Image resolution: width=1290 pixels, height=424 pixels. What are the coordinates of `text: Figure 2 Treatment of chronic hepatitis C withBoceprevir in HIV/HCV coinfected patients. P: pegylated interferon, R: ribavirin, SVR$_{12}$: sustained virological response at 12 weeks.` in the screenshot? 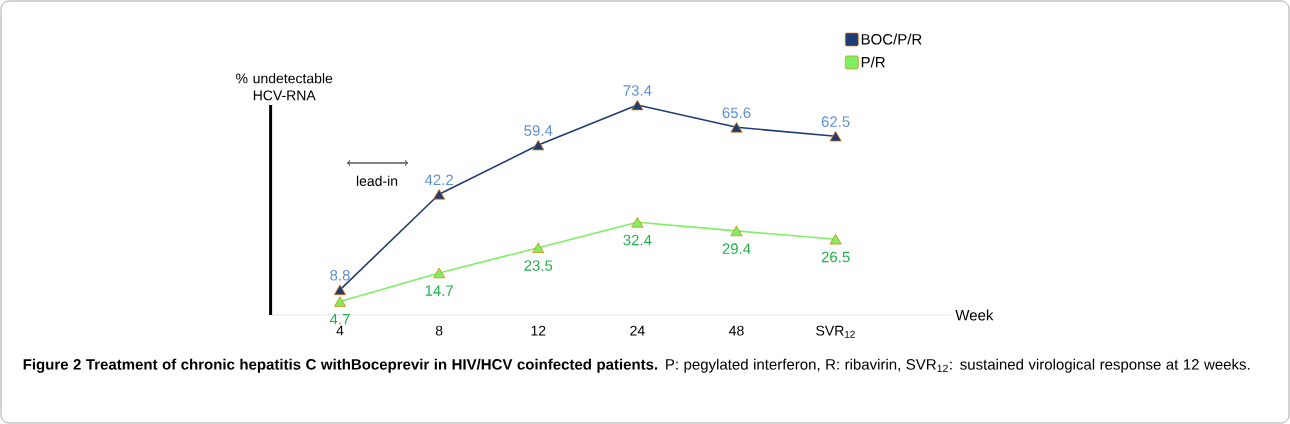 It's located at (636, 365).